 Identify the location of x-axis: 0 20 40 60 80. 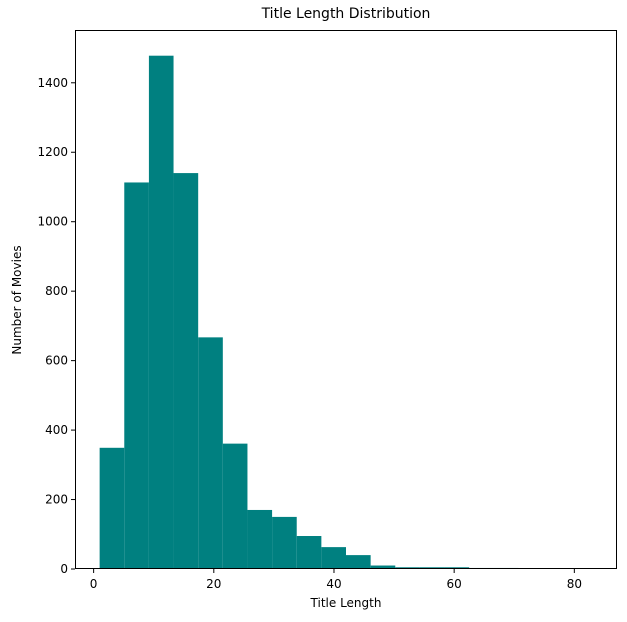
(336, 580).